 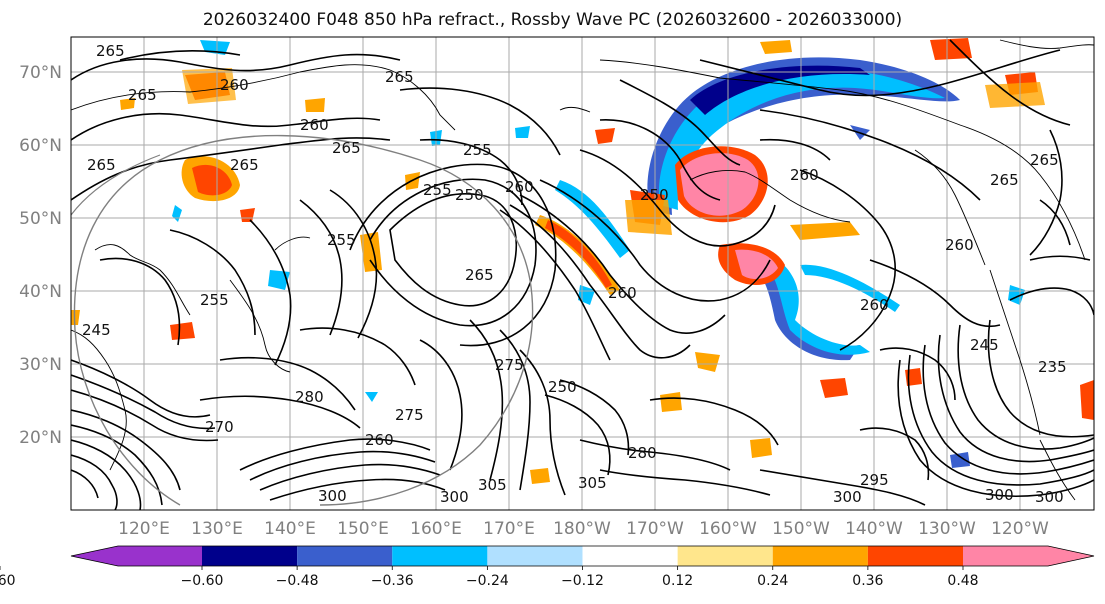 What do you see at coordinates (1020, 529) in the screenshot?
I see `lon-label: 120°W` at bounding box center [1020, 529].